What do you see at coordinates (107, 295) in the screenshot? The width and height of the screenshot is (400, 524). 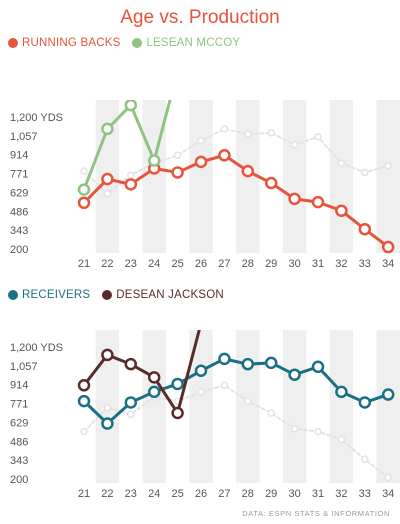 I see `desean-jackson-swatch-icon` at bounding box center [107, 295].